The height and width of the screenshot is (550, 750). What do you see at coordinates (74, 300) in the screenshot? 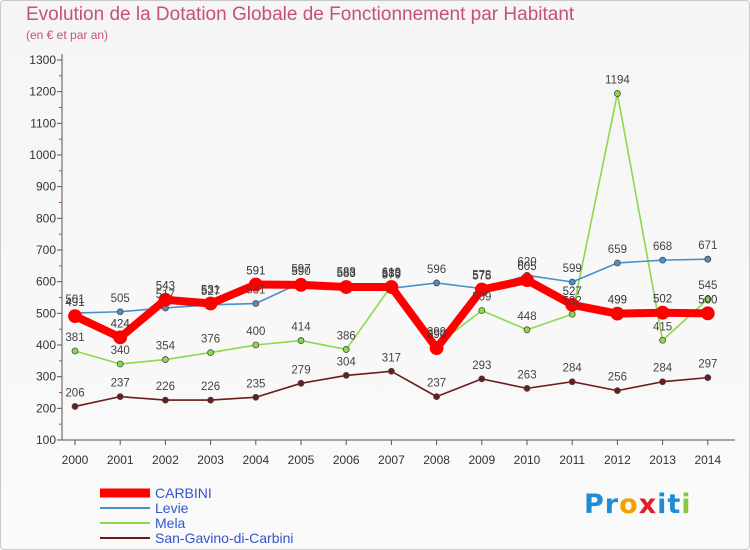
I see `data-label-levie: 501` at bounding box center [74, 300].